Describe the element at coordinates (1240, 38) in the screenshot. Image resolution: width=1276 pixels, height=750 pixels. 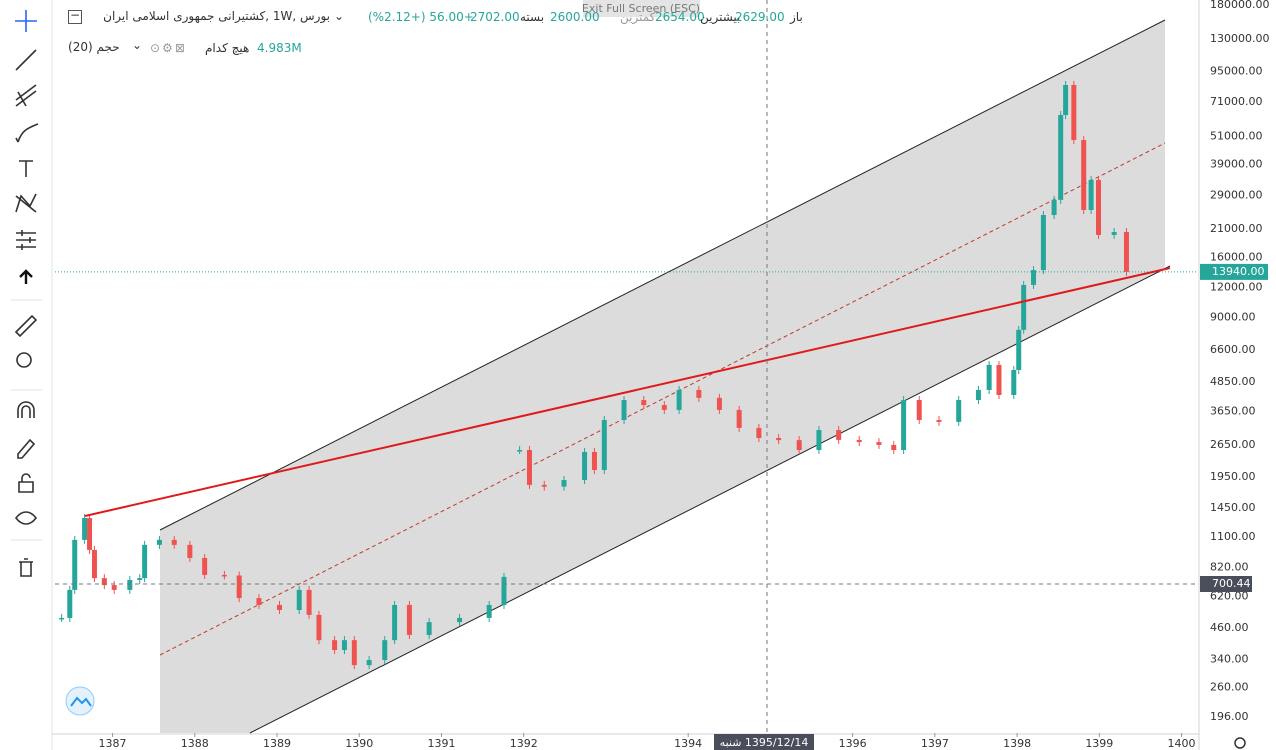
I see `y-tick-label: 130000.00` at that location.